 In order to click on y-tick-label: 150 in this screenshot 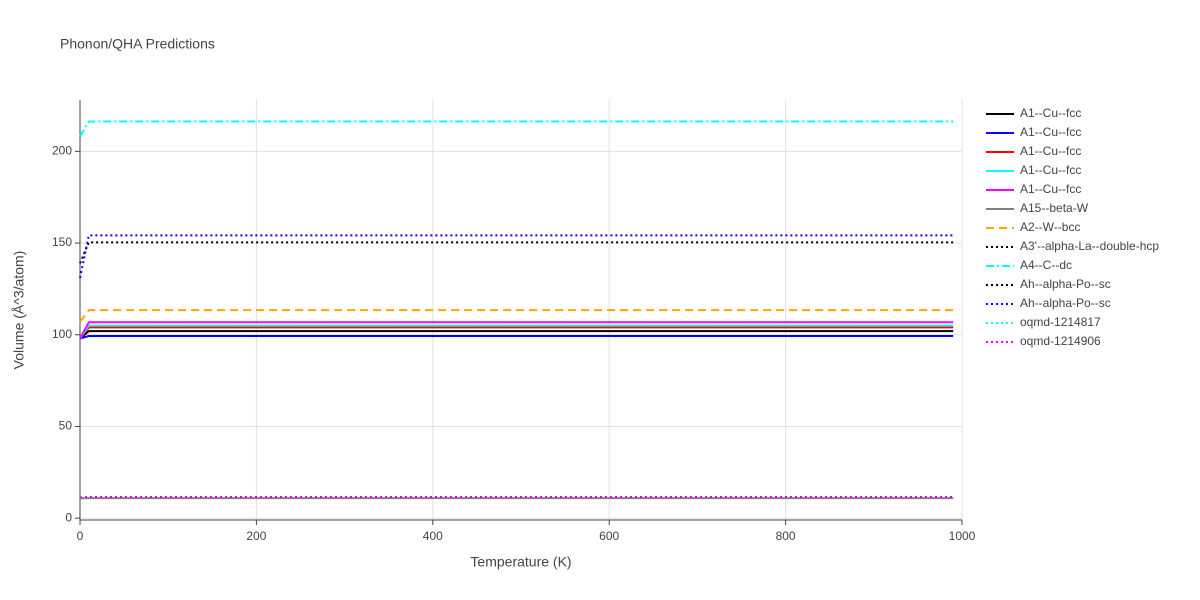, I will do `click(62, 242)`.